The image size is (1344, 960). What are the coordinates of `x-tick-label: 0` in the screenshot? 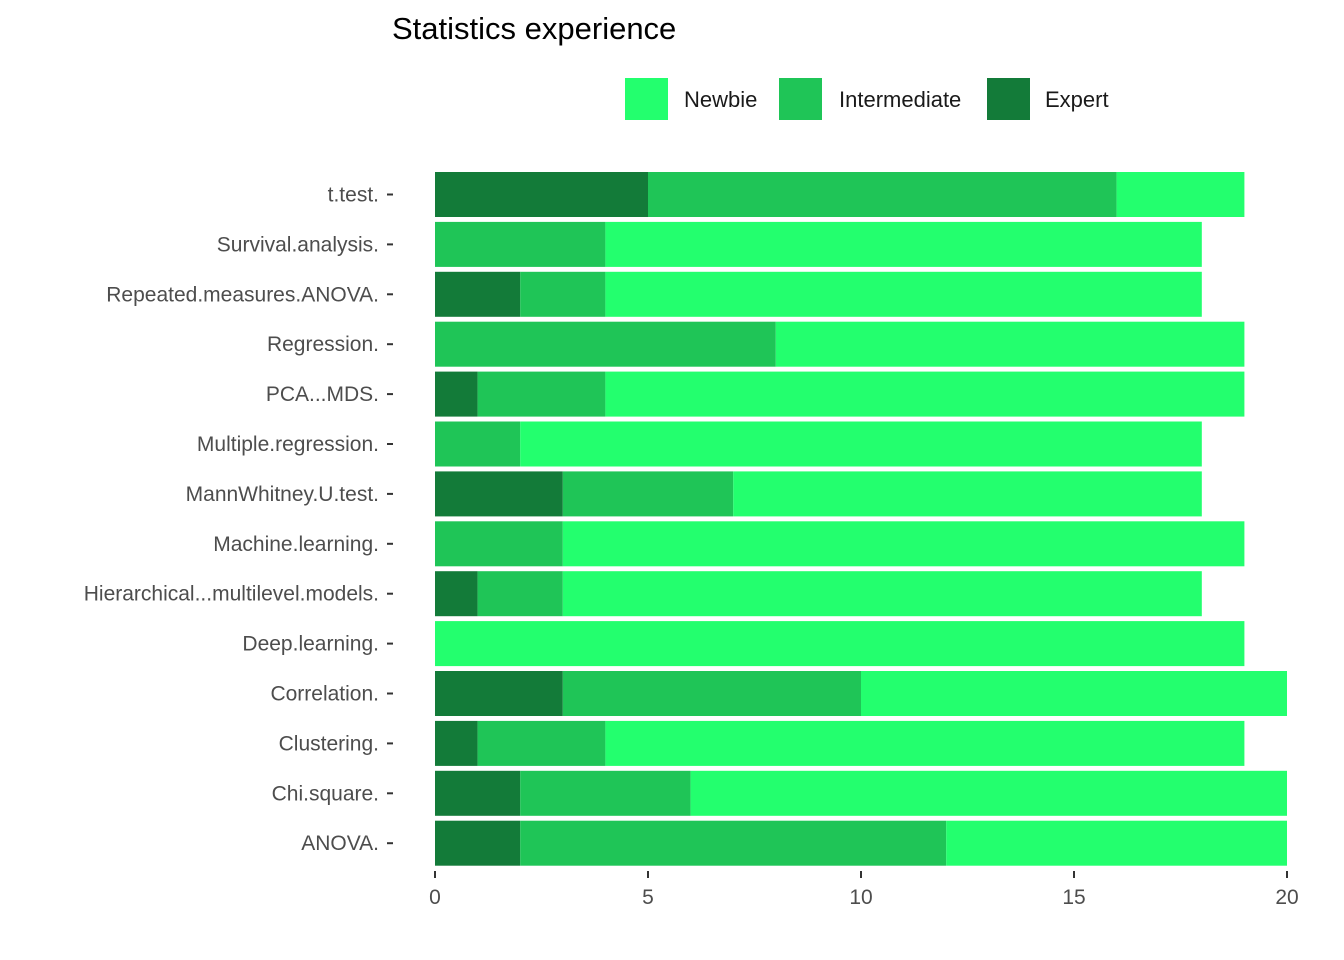 It's located at (435, 897).